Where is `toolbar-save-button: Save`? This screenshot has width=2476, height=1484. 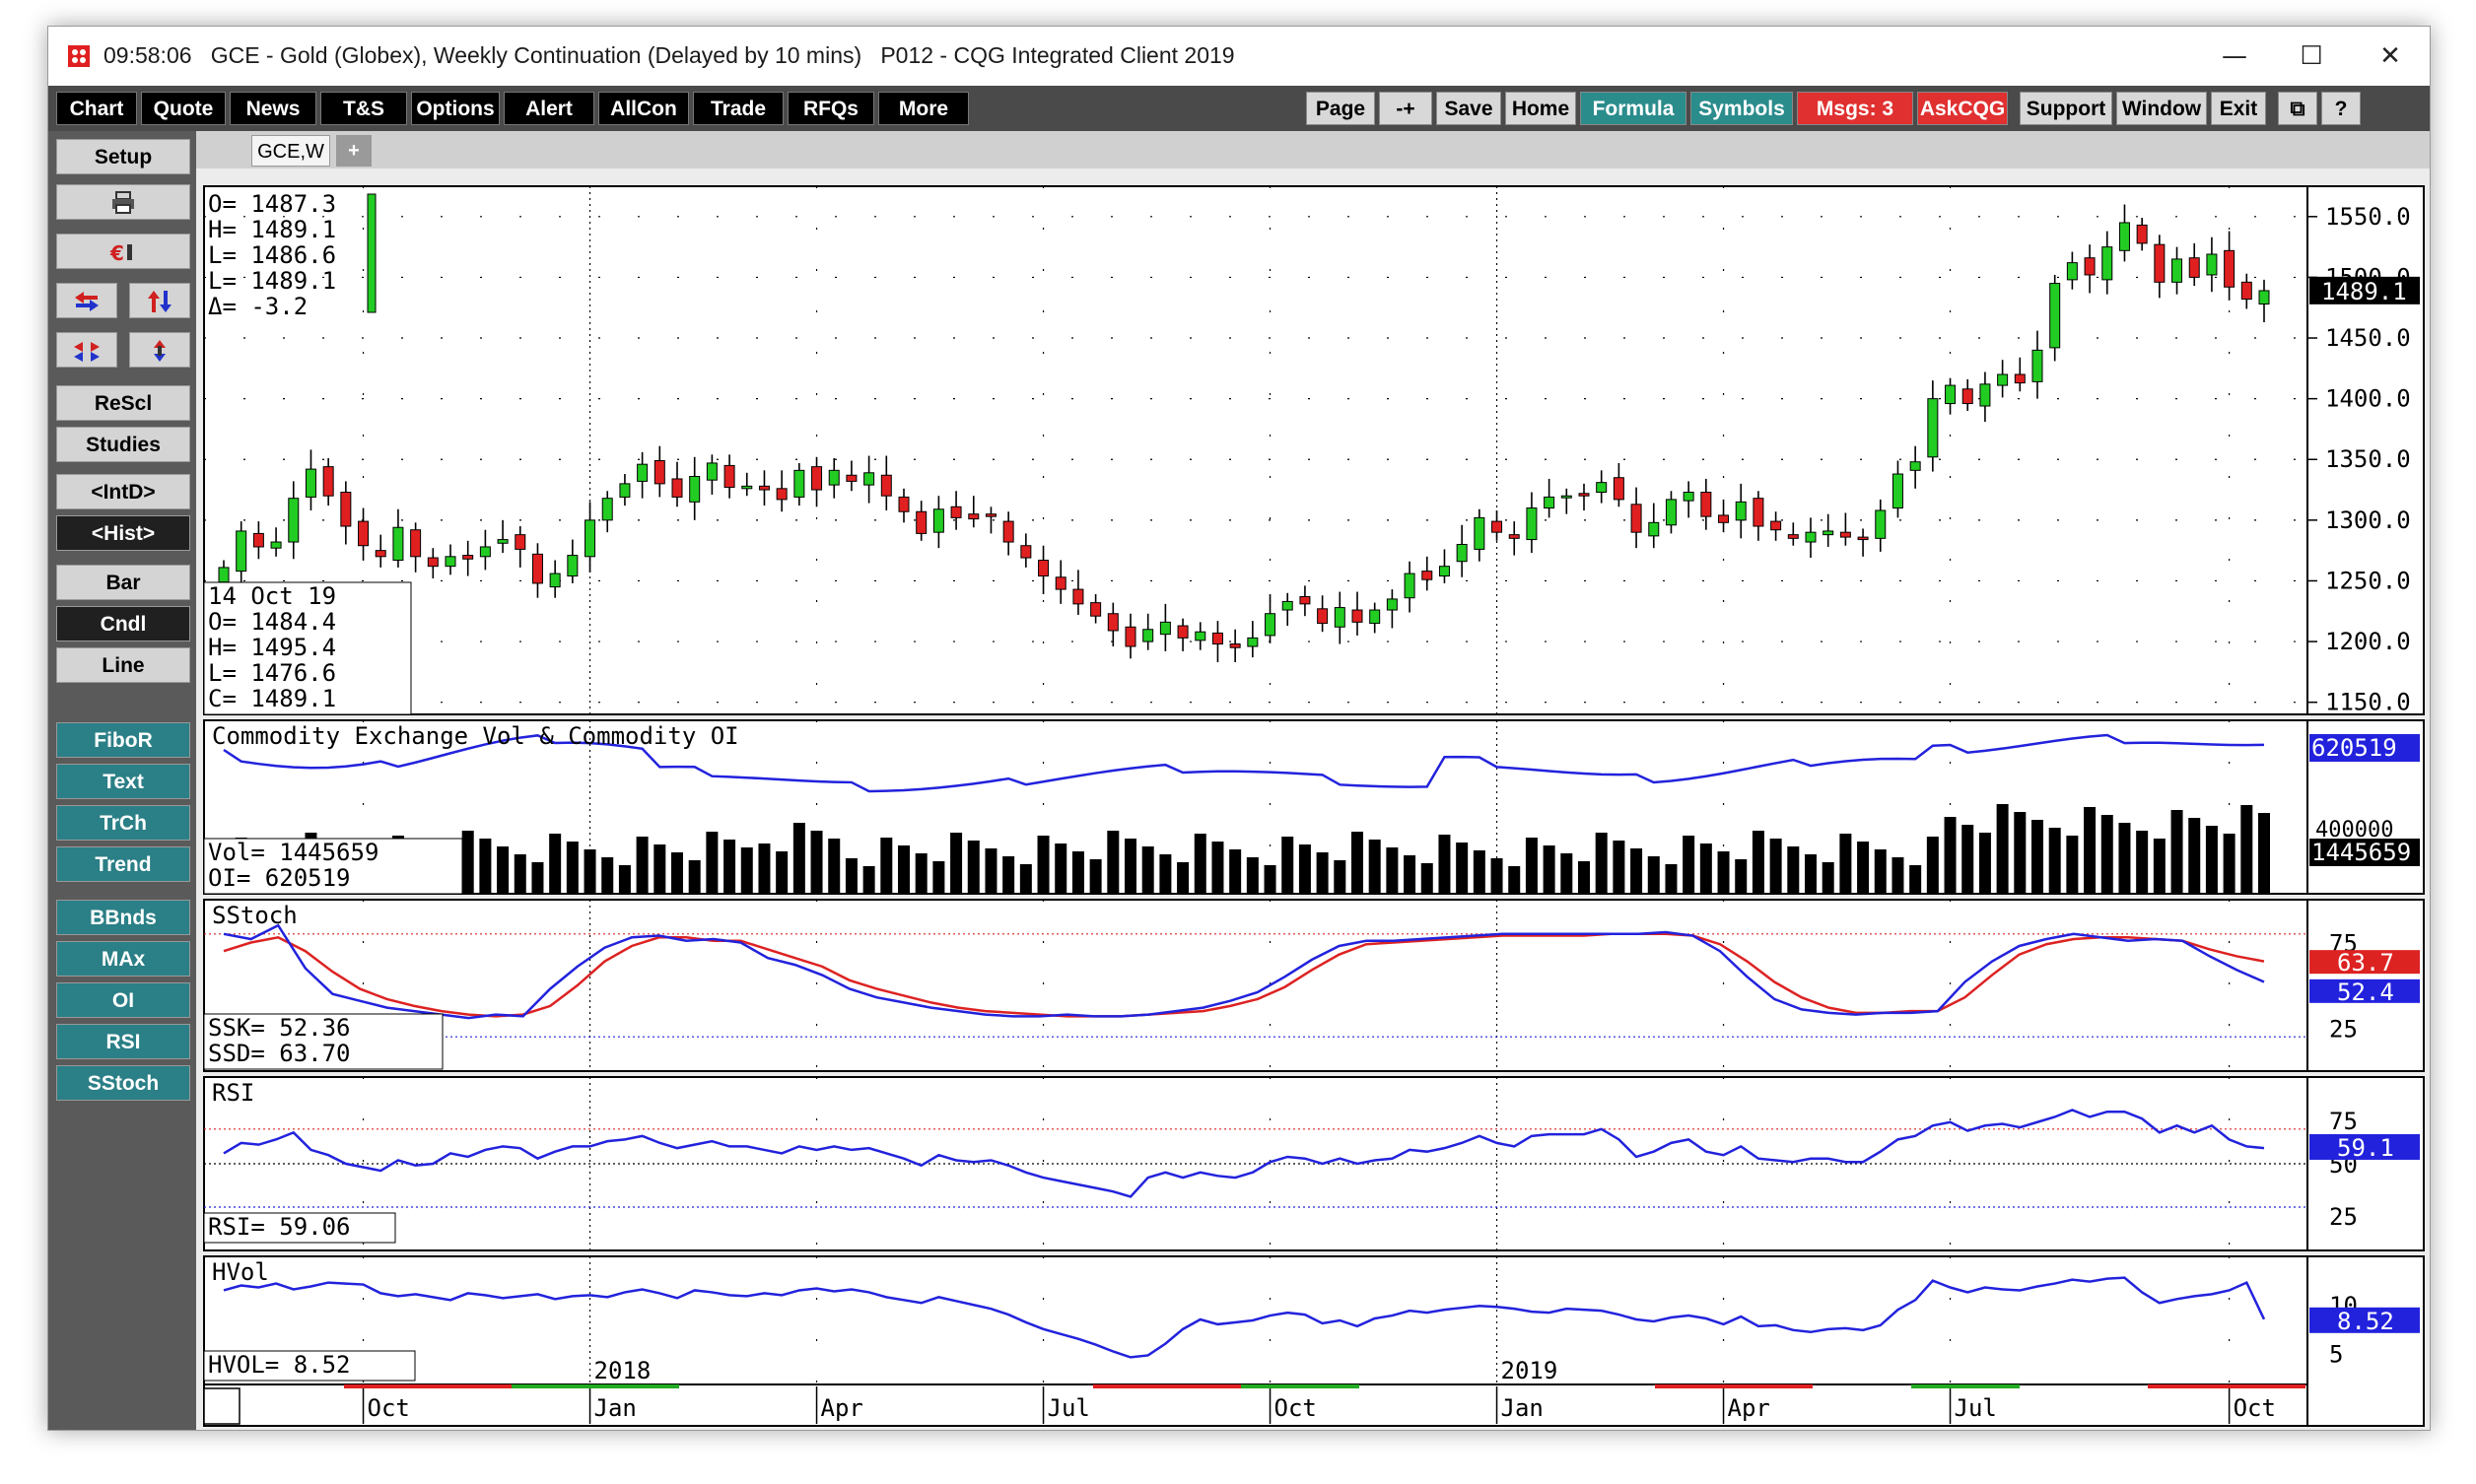 toolbar-save-button: Save is located at coordinates (1468, 108).